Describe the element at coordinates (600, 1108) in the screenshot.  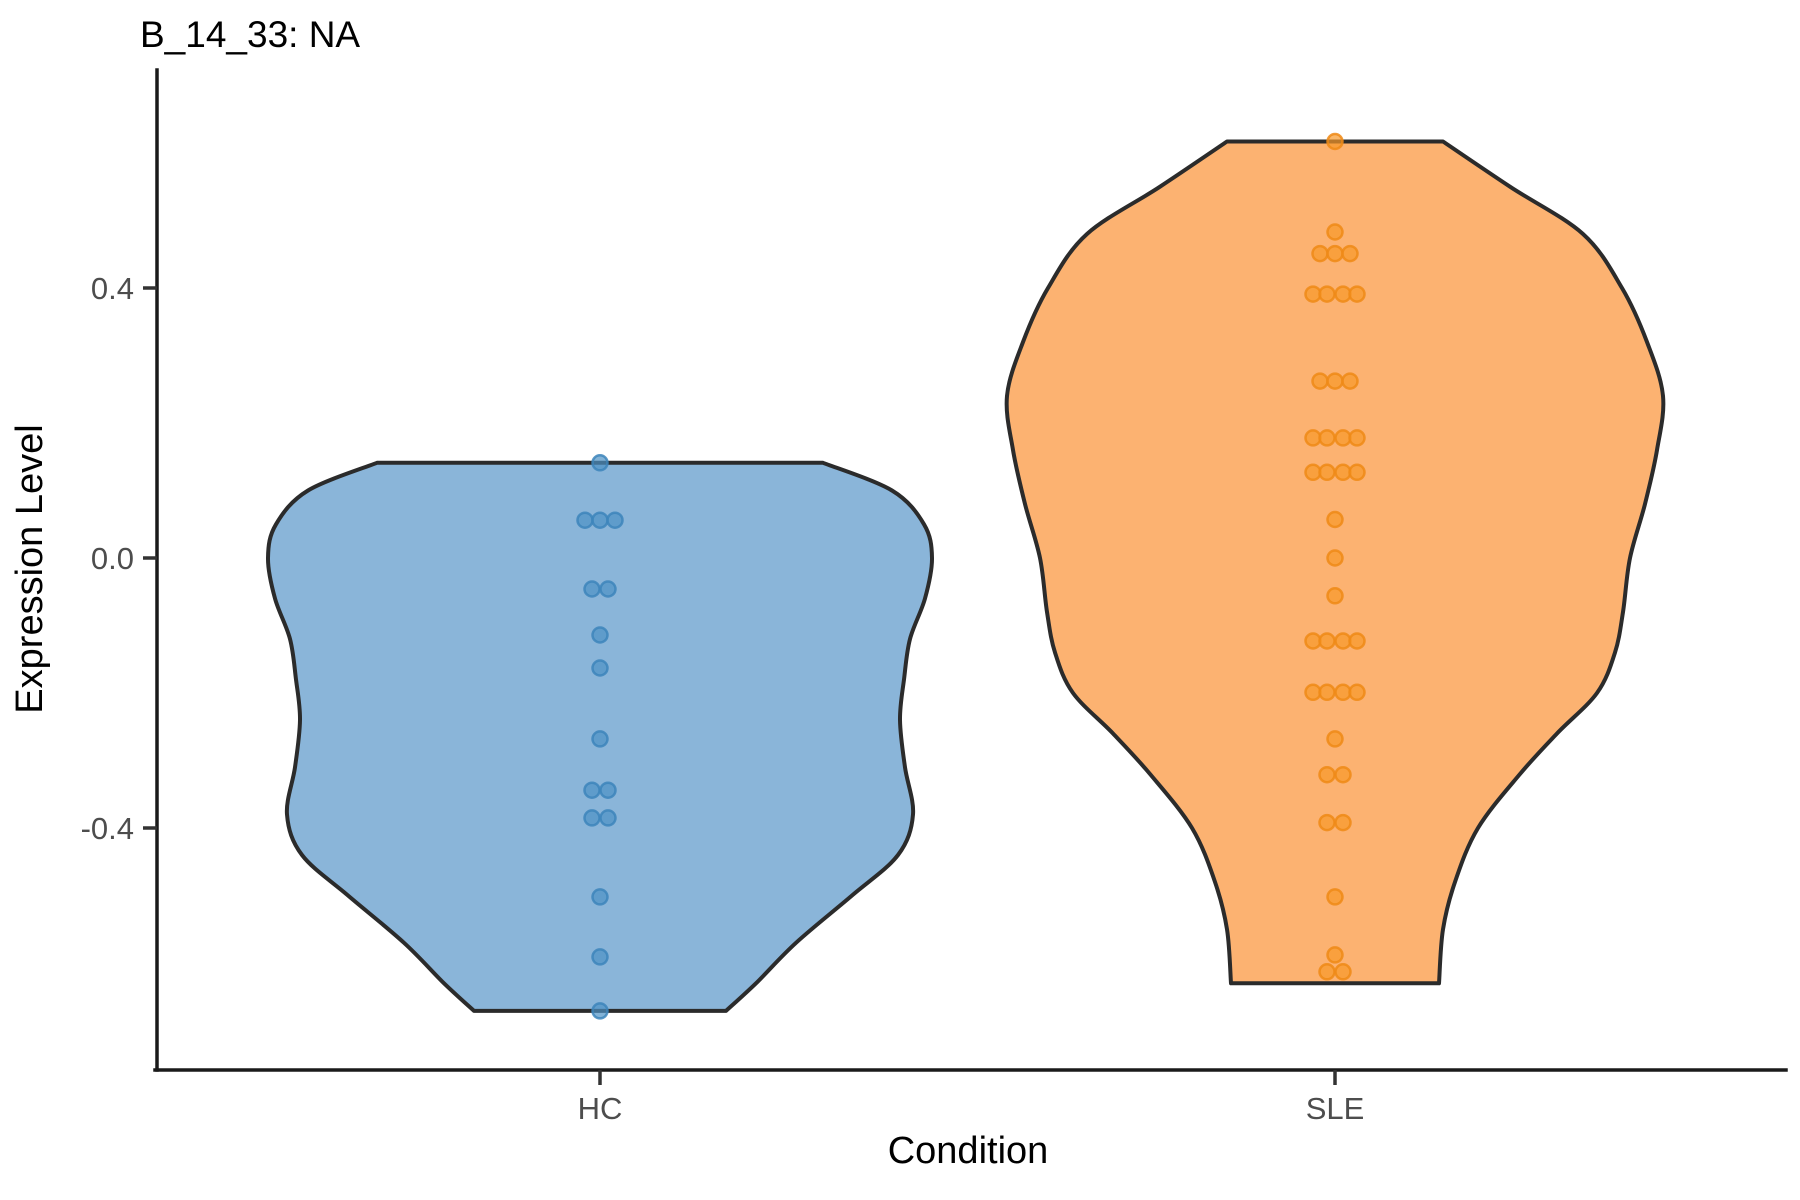
I see `x-tick-label-hc: HC` at that location.